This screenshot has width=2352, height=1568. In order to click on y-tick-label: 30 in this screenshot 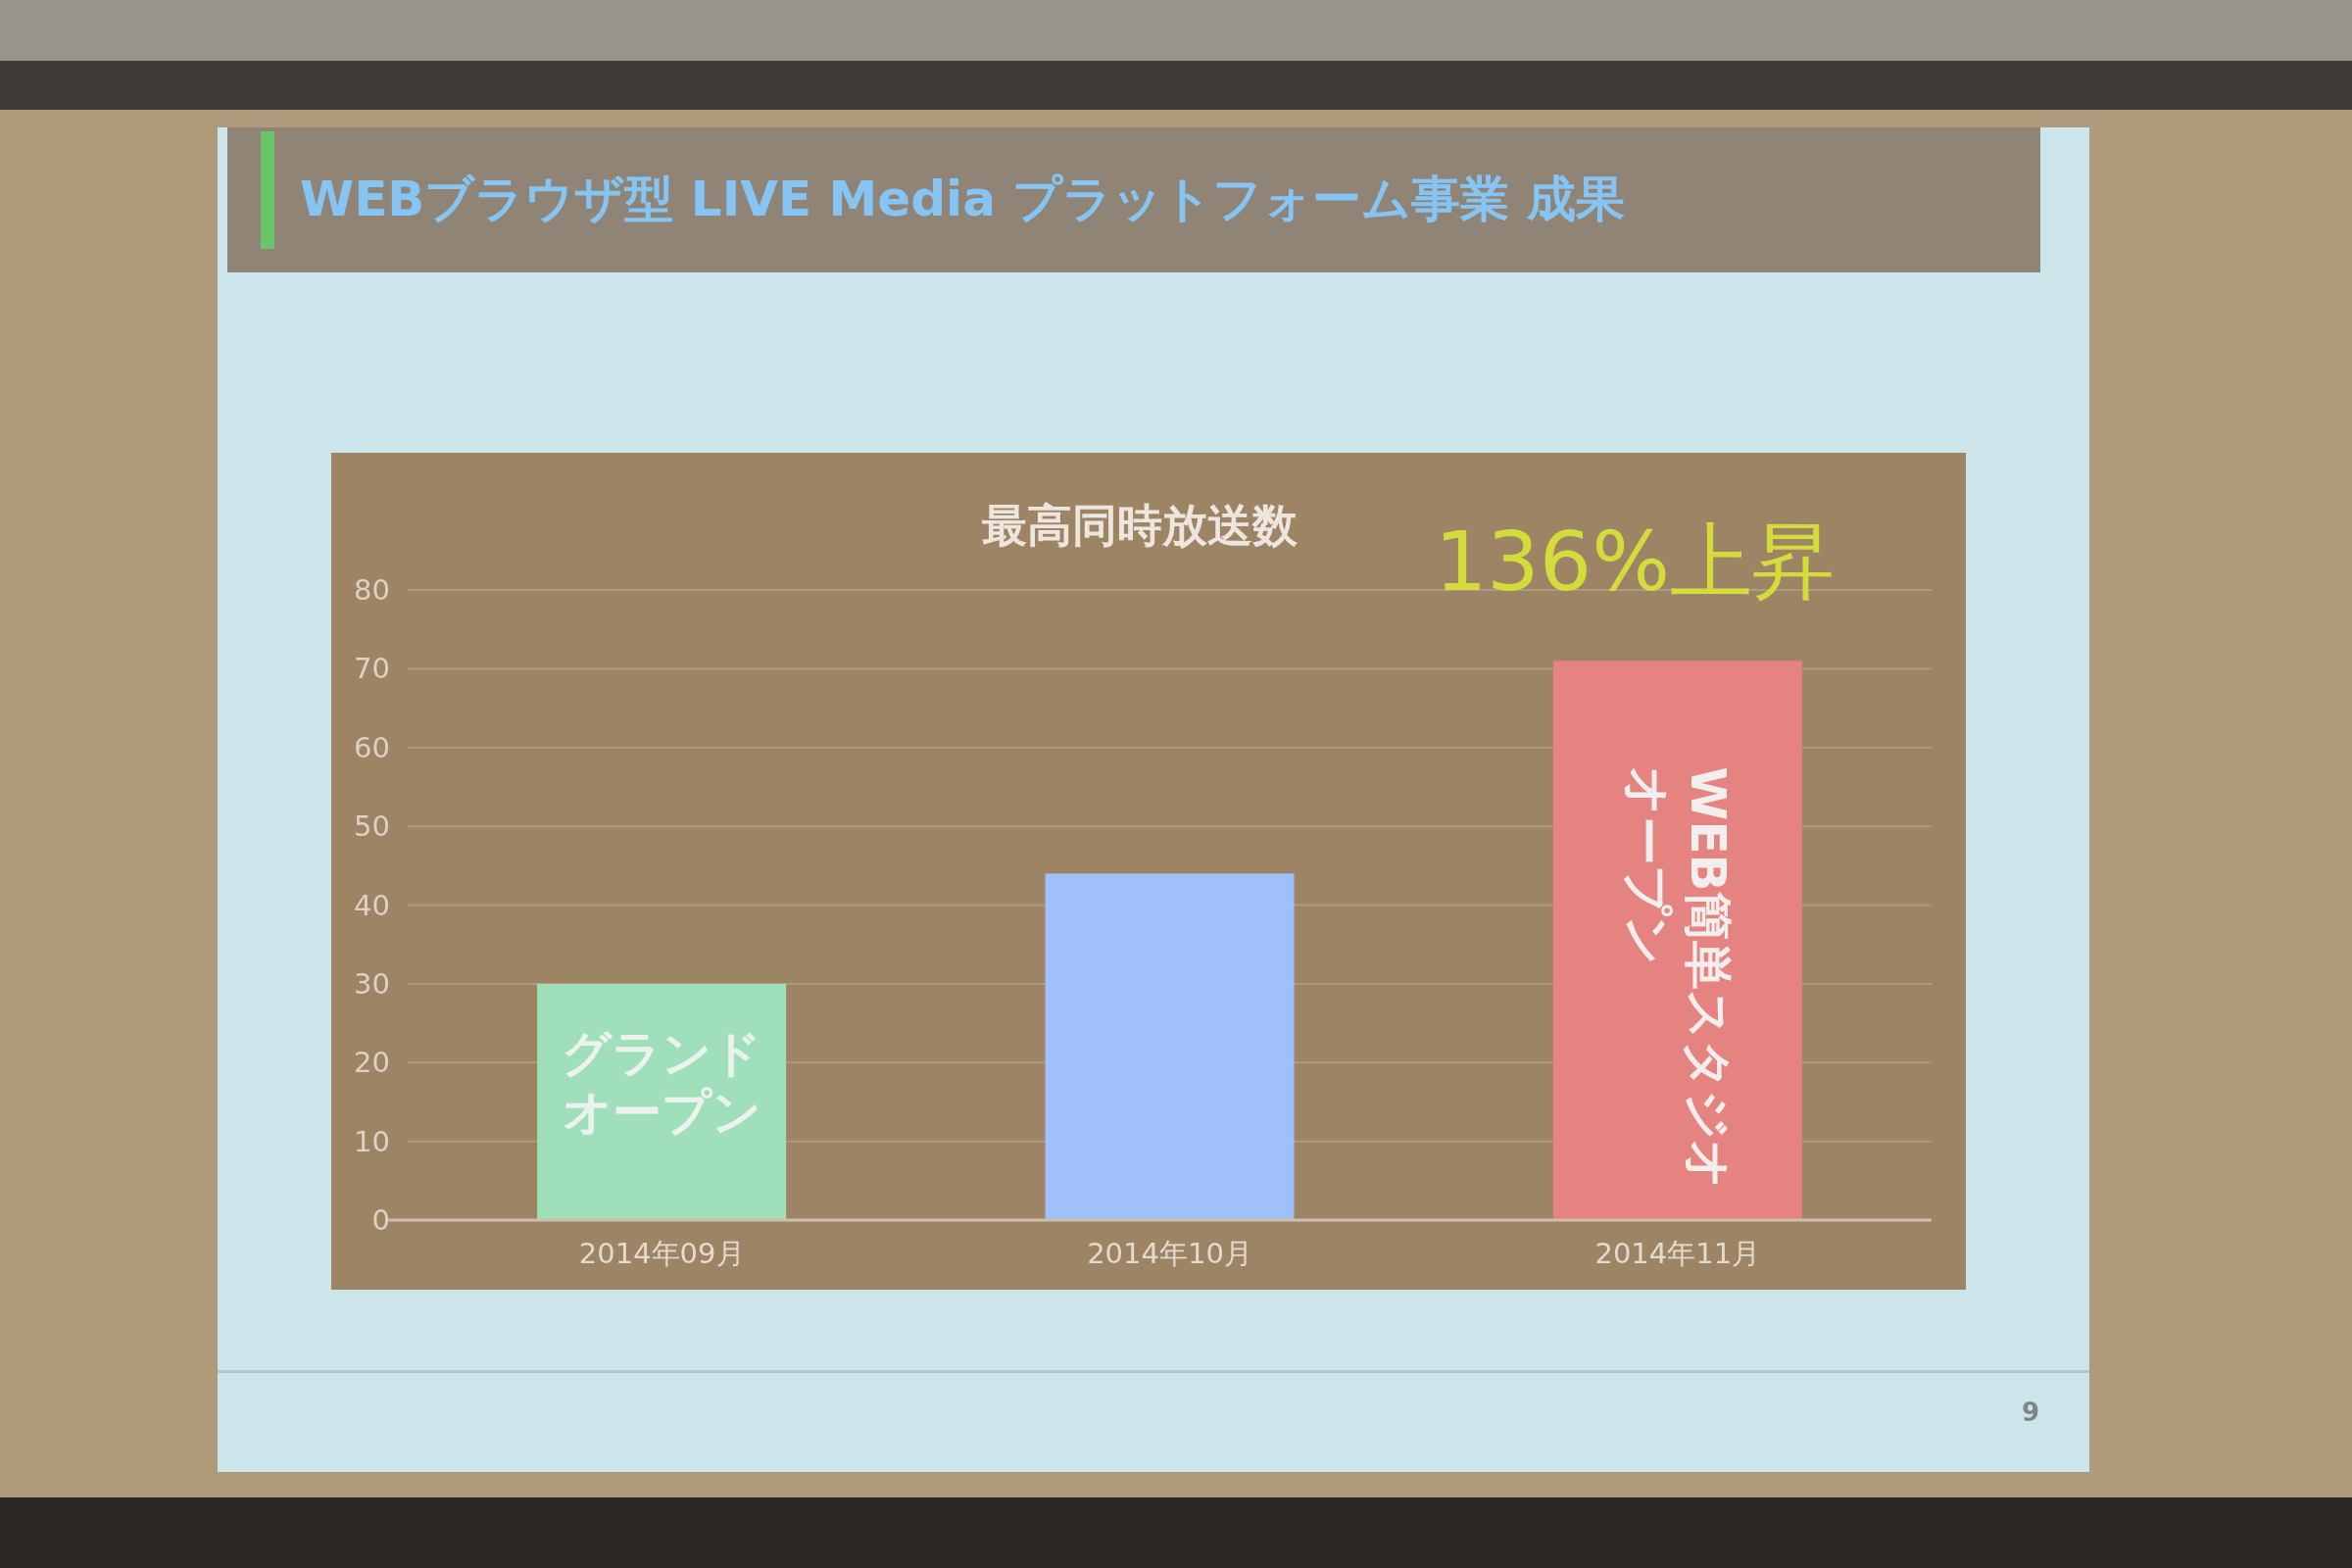, I will do `click(372, 983)`.